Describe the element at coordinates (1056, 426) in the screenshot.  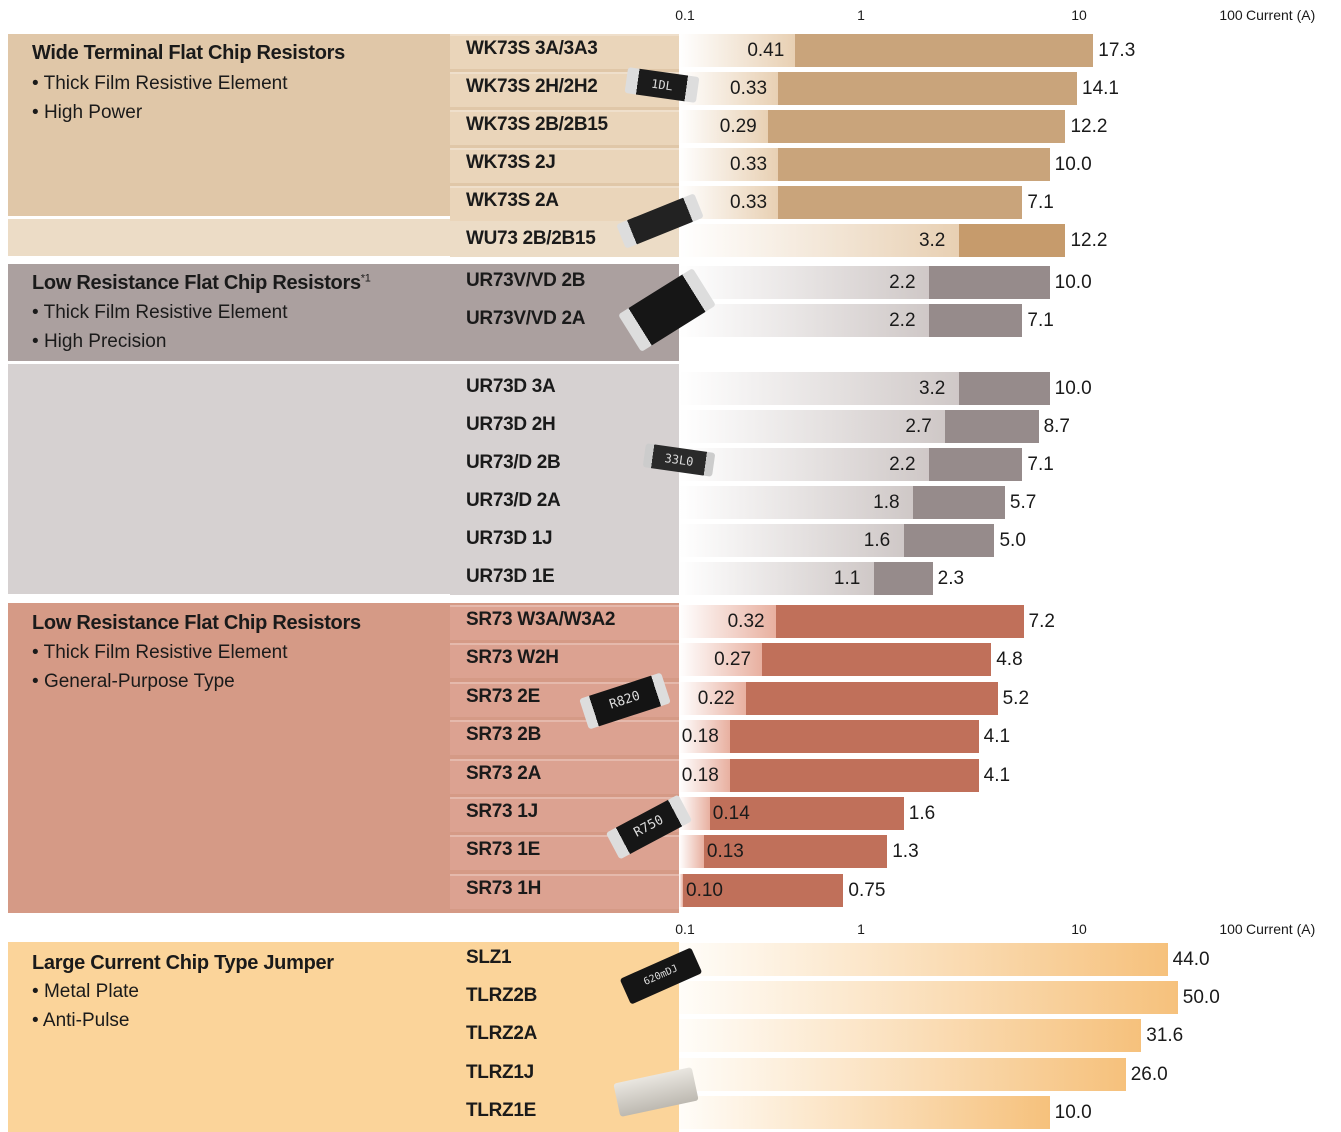
I see `max-current-label: 8.7` at that location.